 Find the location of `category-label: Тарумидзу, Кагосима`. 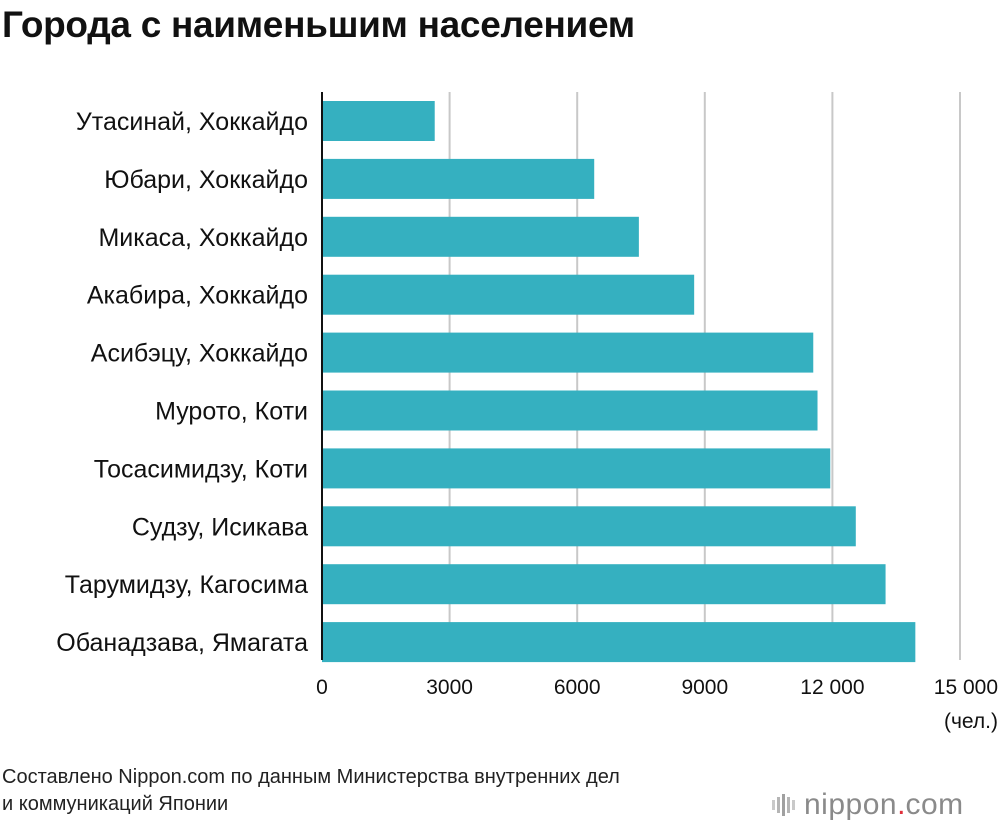

category-label: Тарумидзу, Кагосима is located at coordinates (186, 585).